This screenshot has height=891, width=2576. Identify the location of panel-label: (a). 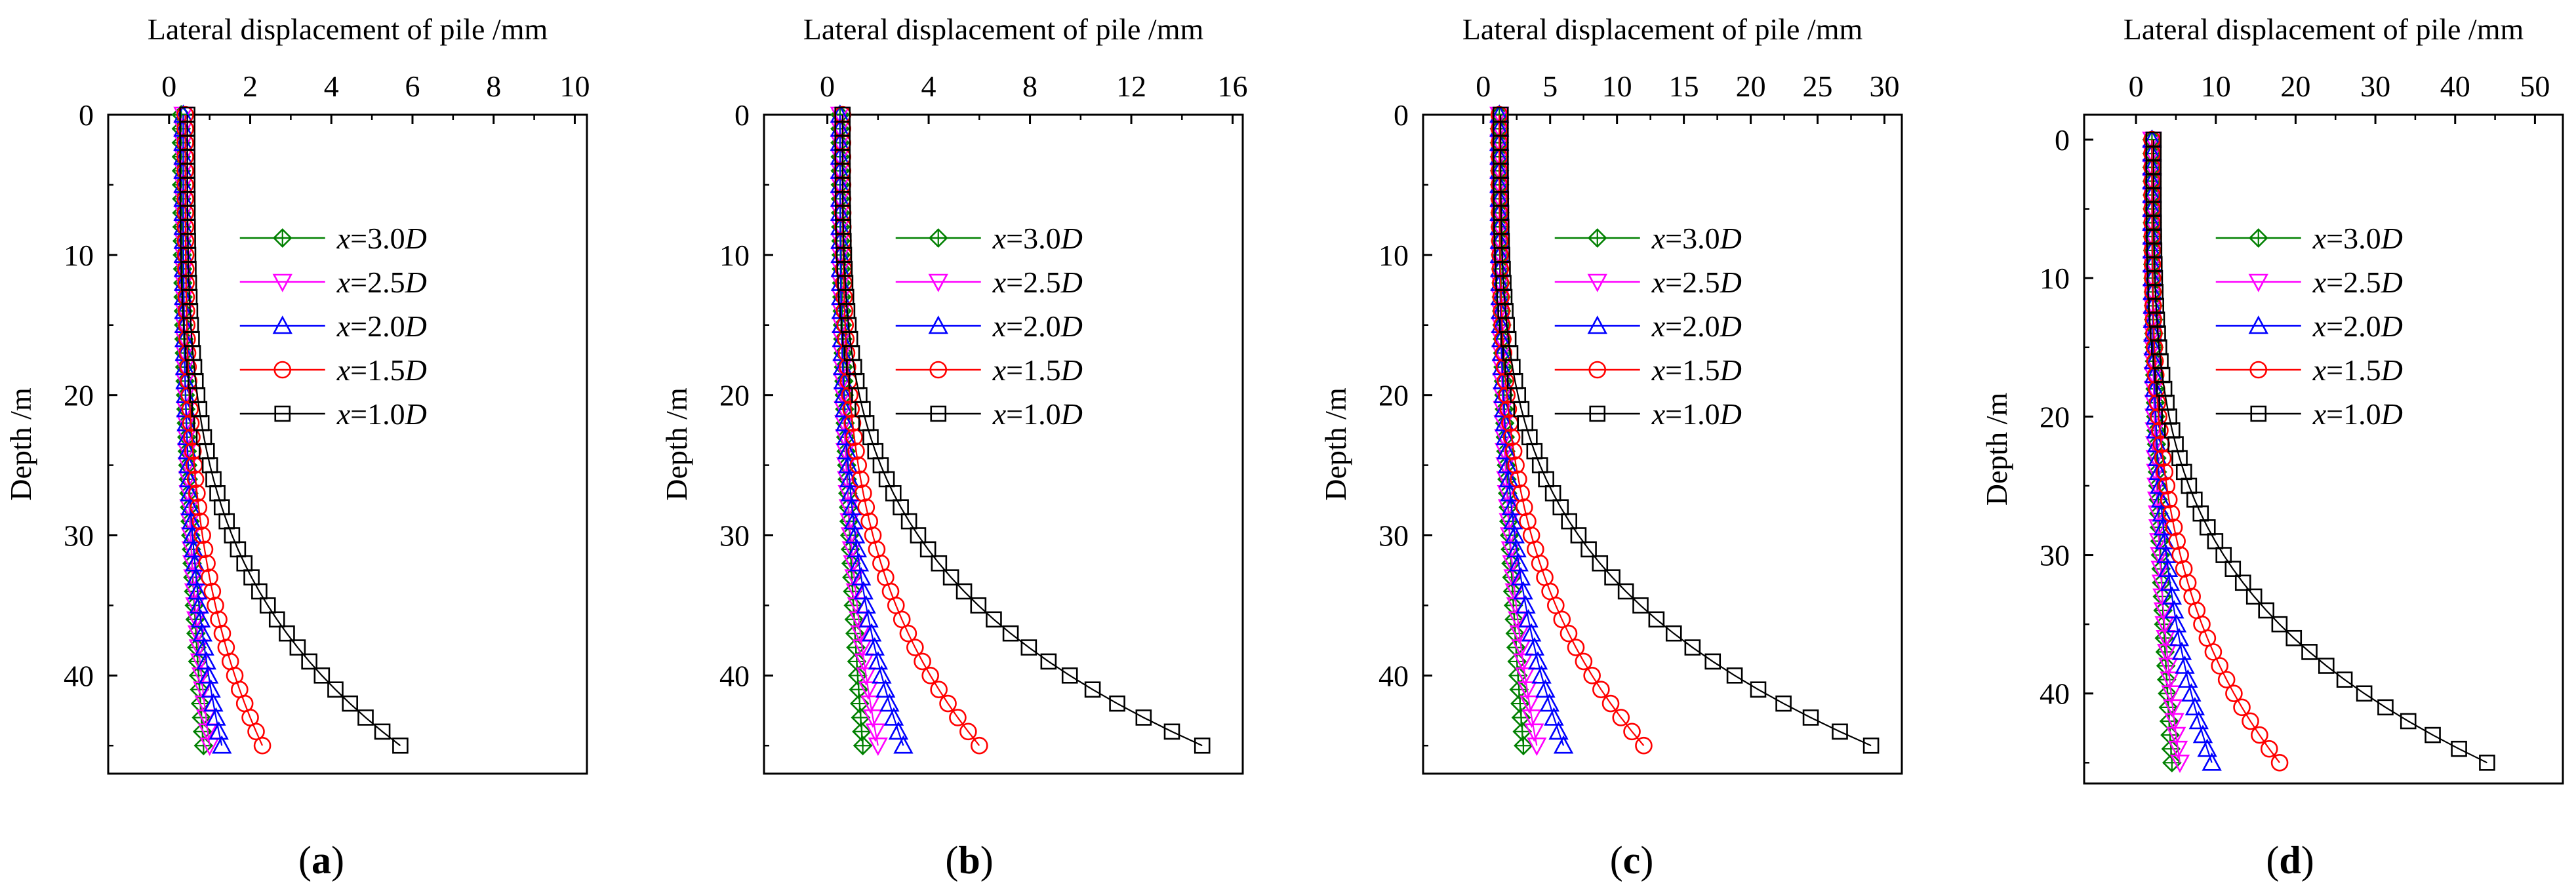
(321, 860).